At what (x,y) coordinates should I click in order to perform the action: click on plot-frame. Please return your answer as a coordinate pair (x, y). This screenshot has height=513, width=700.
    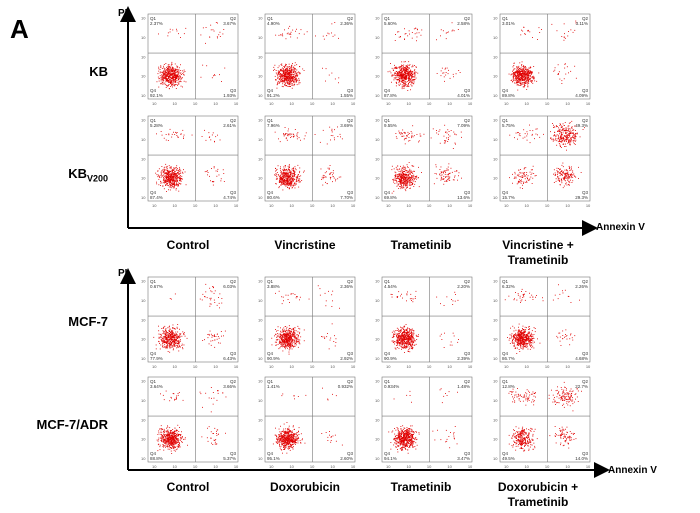
    Looking at the image, I should click on (193, 158).